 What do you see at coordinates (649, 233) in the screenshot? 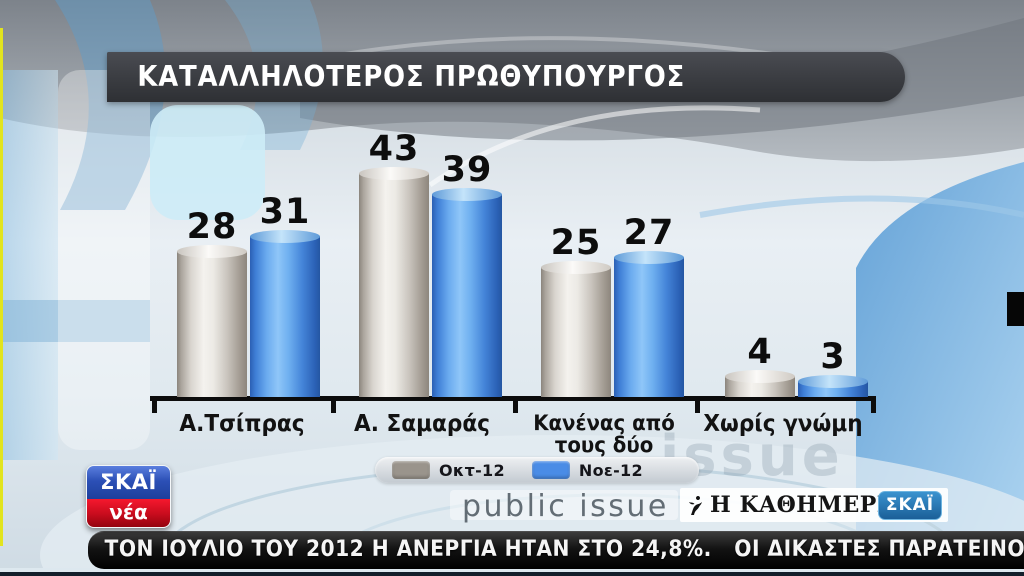
I see `bar-value: 27` at bounding box center [649, 233].